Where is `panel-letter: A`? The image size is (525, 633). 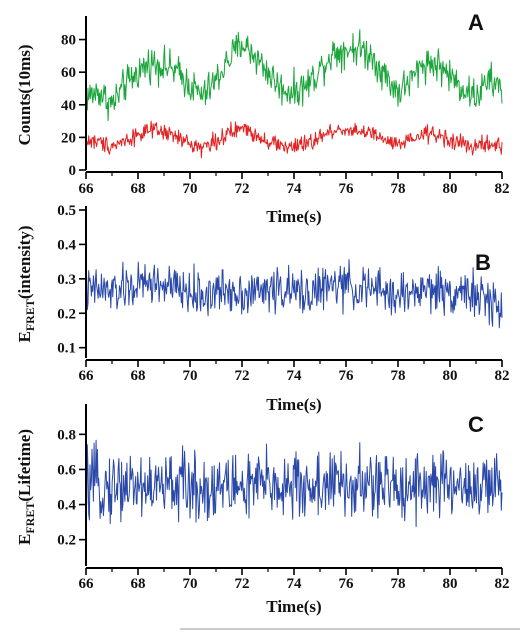 panel-letter: A is located at coordinates (476, 22).